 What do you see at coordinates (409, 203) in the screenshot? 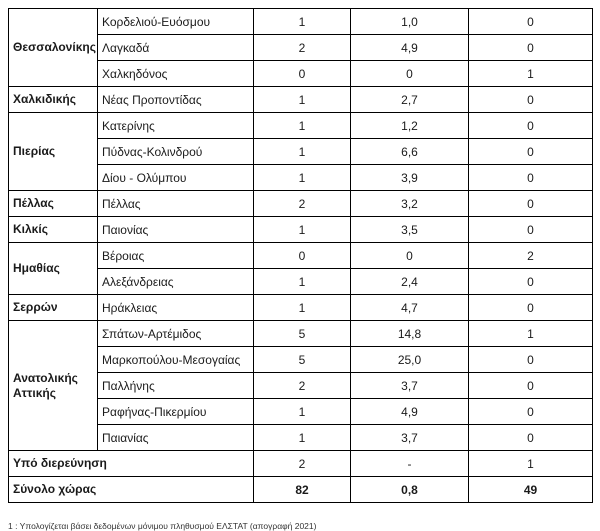
I see `incidence-cell: 3,2` at bounding box center [409, 203].